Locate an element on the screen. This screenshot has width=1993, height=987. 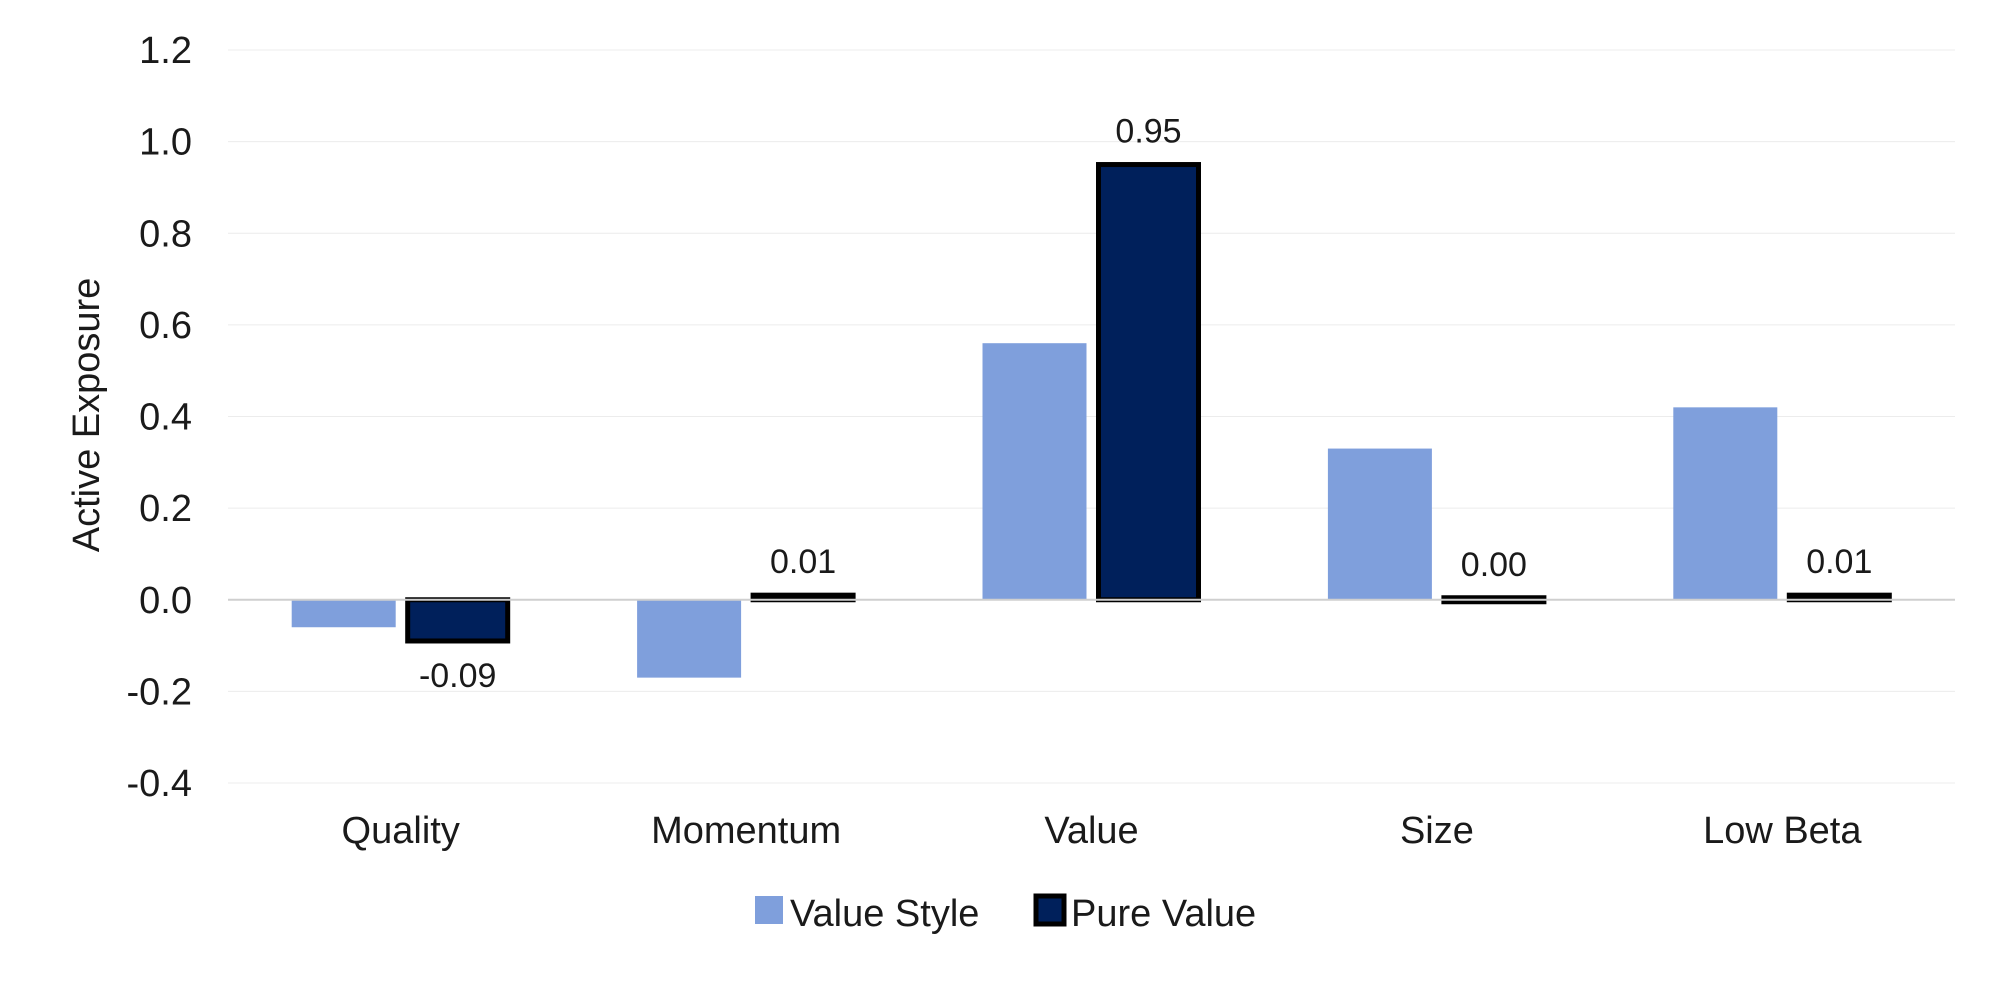
y-tick-label: -0.2 is located at coordinates (159, 692).